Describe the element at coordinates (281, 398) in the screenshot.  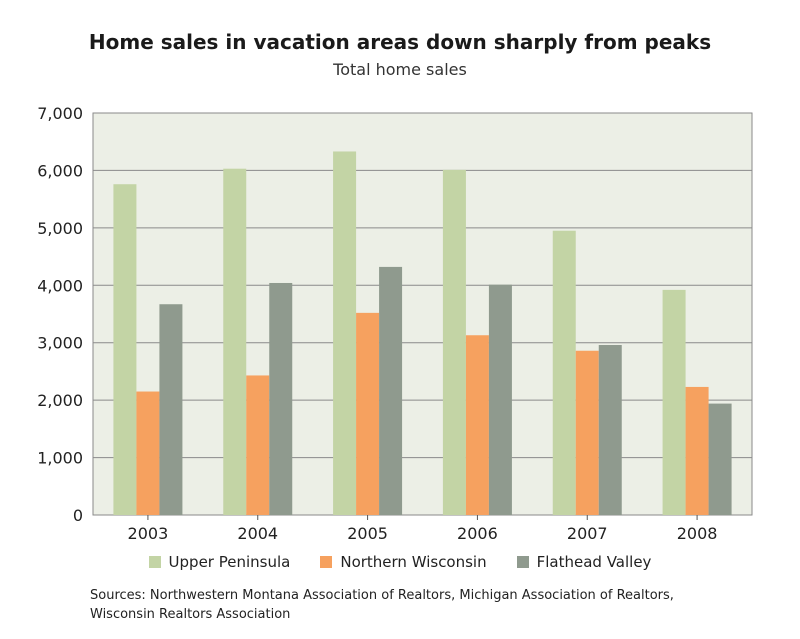
I see `bar-flathead-valley-2004` at that location.